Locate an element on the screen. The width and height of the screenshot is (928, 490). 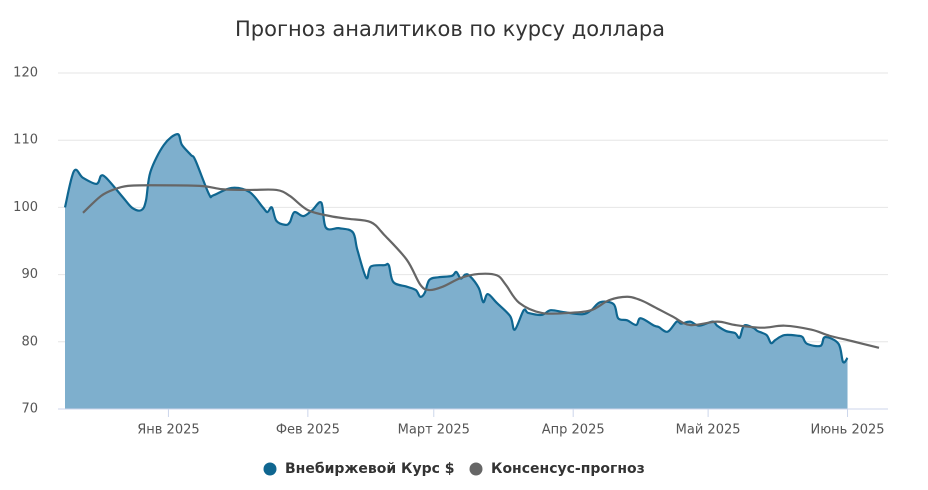
x-tick-label: Апр 2025 is located at coordinates (573, 430).